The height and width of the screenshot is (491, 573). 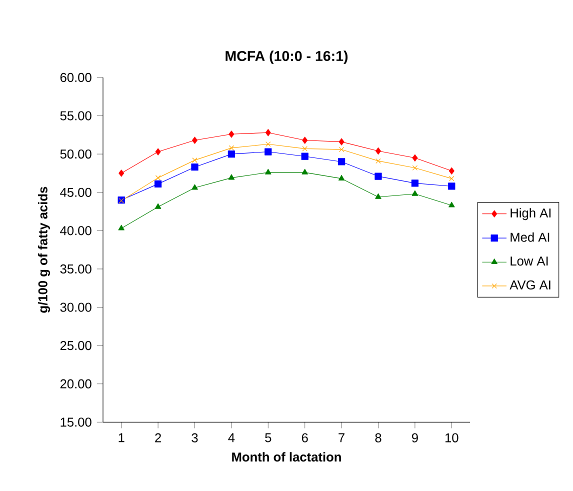 I want to click on y-tick-label: 25.00, so click(x=76, y=345).